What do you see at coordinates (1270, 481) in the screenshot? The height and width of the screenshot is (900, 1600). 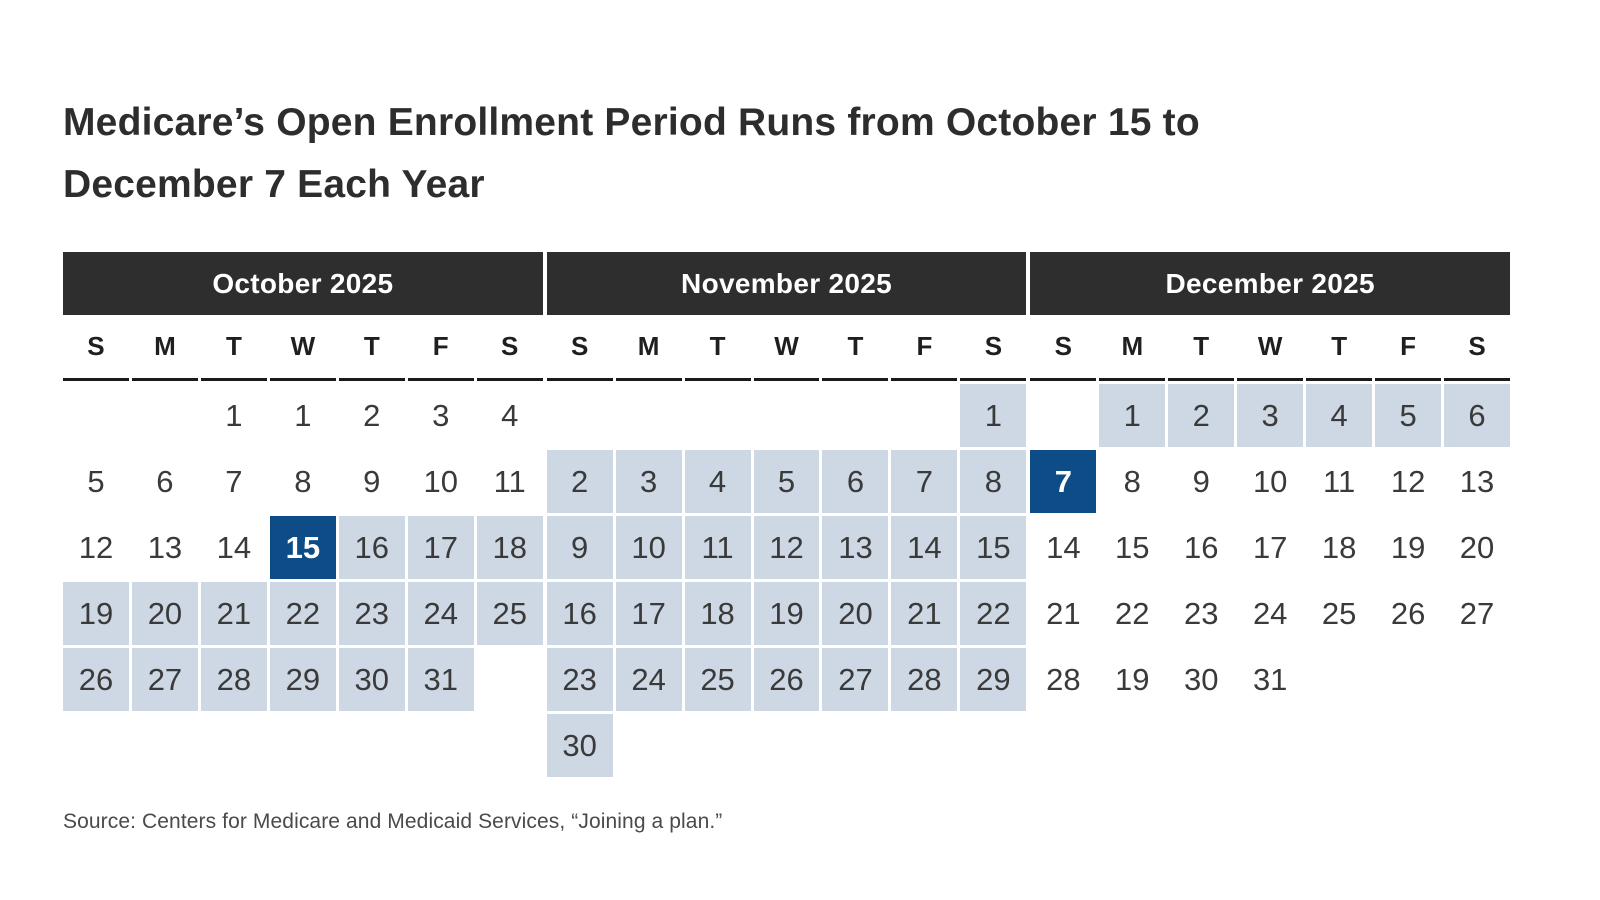 I see `day-cell-december-10: 10` at bounding box center [1270, 481].